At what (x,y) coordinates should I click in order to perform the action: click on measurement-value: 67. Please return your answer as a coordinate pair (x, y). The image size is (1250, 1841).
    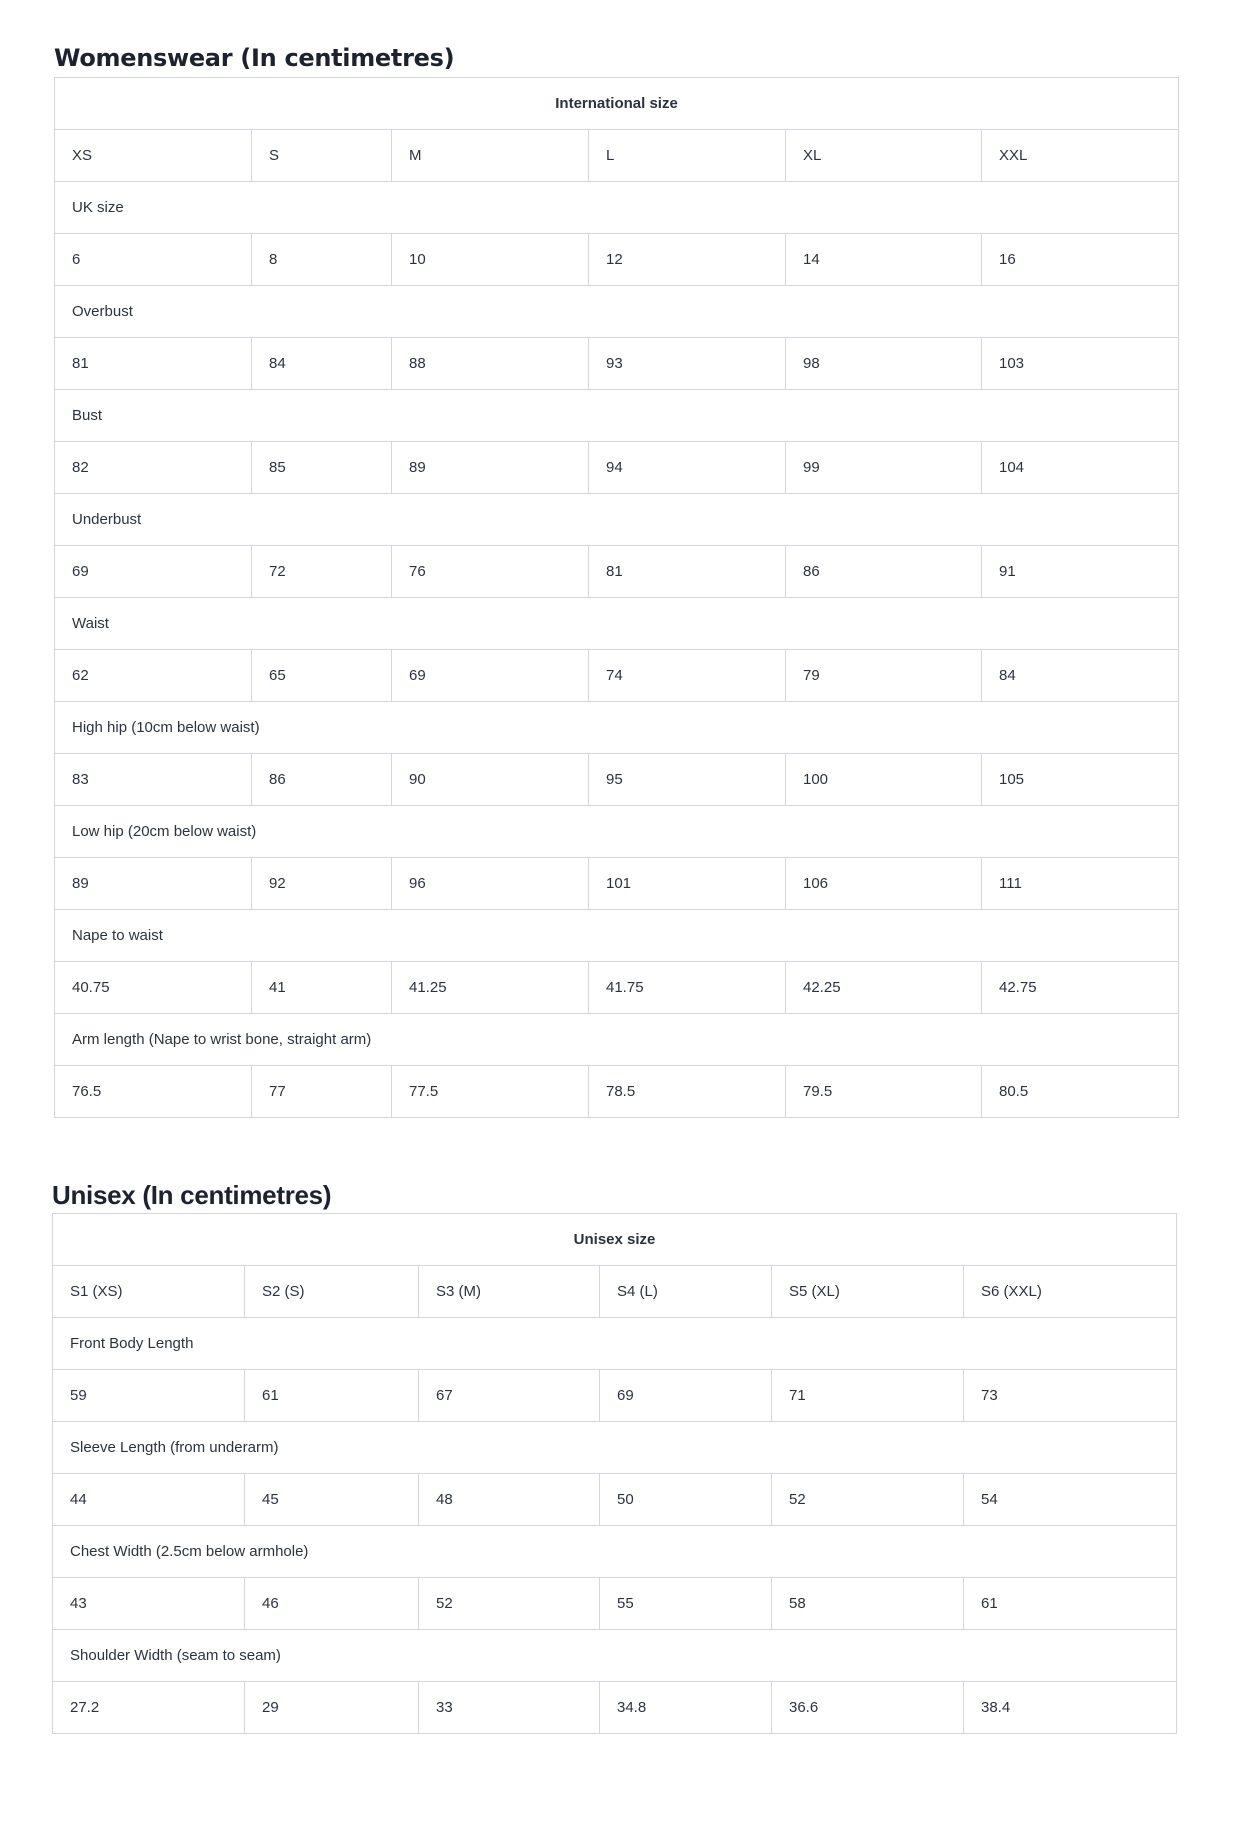
    Looking at the image, I should click on (509, 1395).